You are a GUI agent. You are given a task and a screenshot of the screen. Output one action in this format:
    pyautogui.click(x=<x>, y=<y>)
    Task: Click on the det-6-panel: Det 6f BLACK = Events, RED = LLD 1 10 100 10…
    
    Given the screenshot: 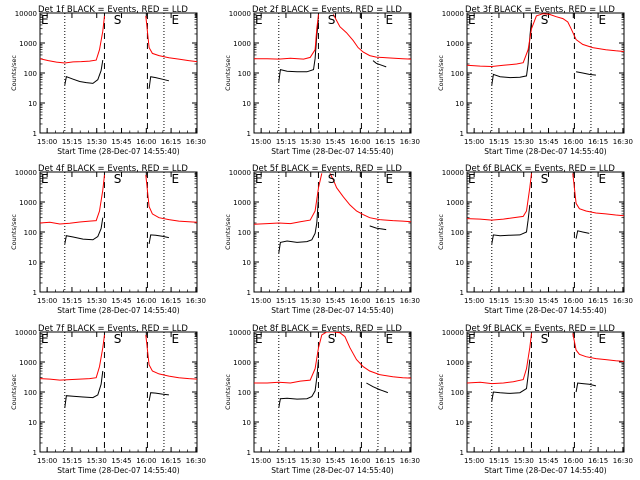 What is the action you would take?
    pyautogui.click(x=535, y=239)
    